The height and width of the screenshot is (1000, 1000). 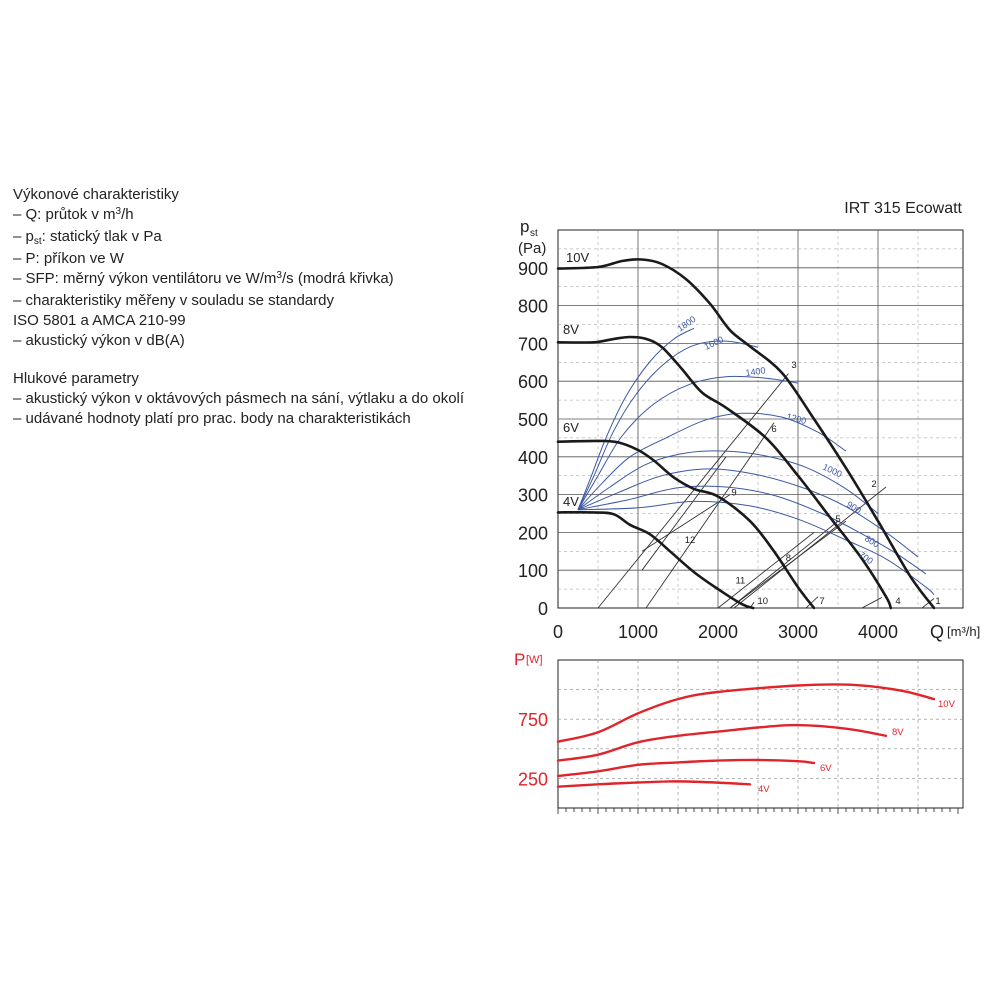 I want to click on x-axis-unit: [m³/h], so click(x=963, y=631).